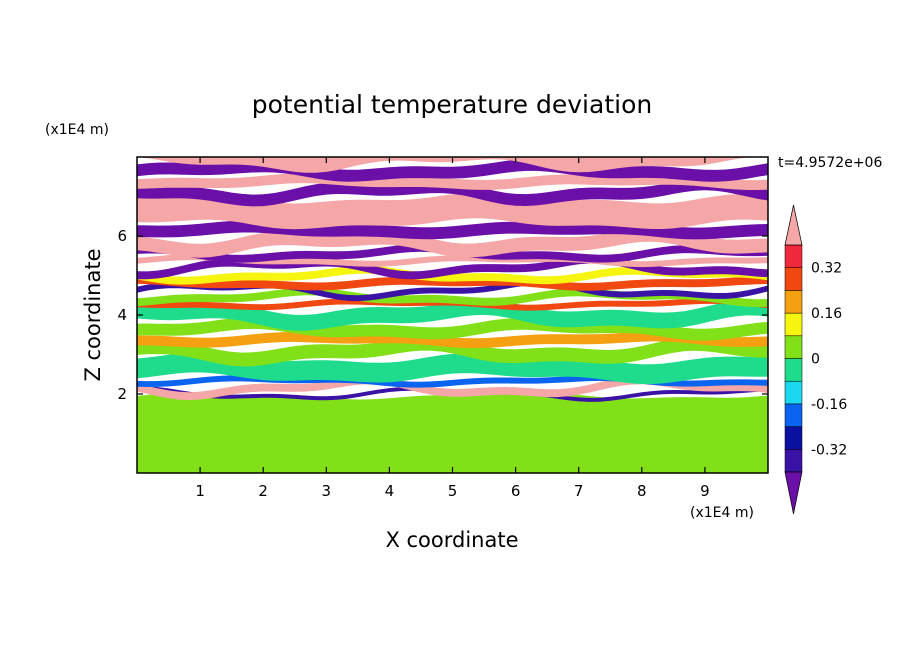 This screenshot has height=654, width=904. I want to click on colorbar-tick-label: 0.32, so click(826, 269).